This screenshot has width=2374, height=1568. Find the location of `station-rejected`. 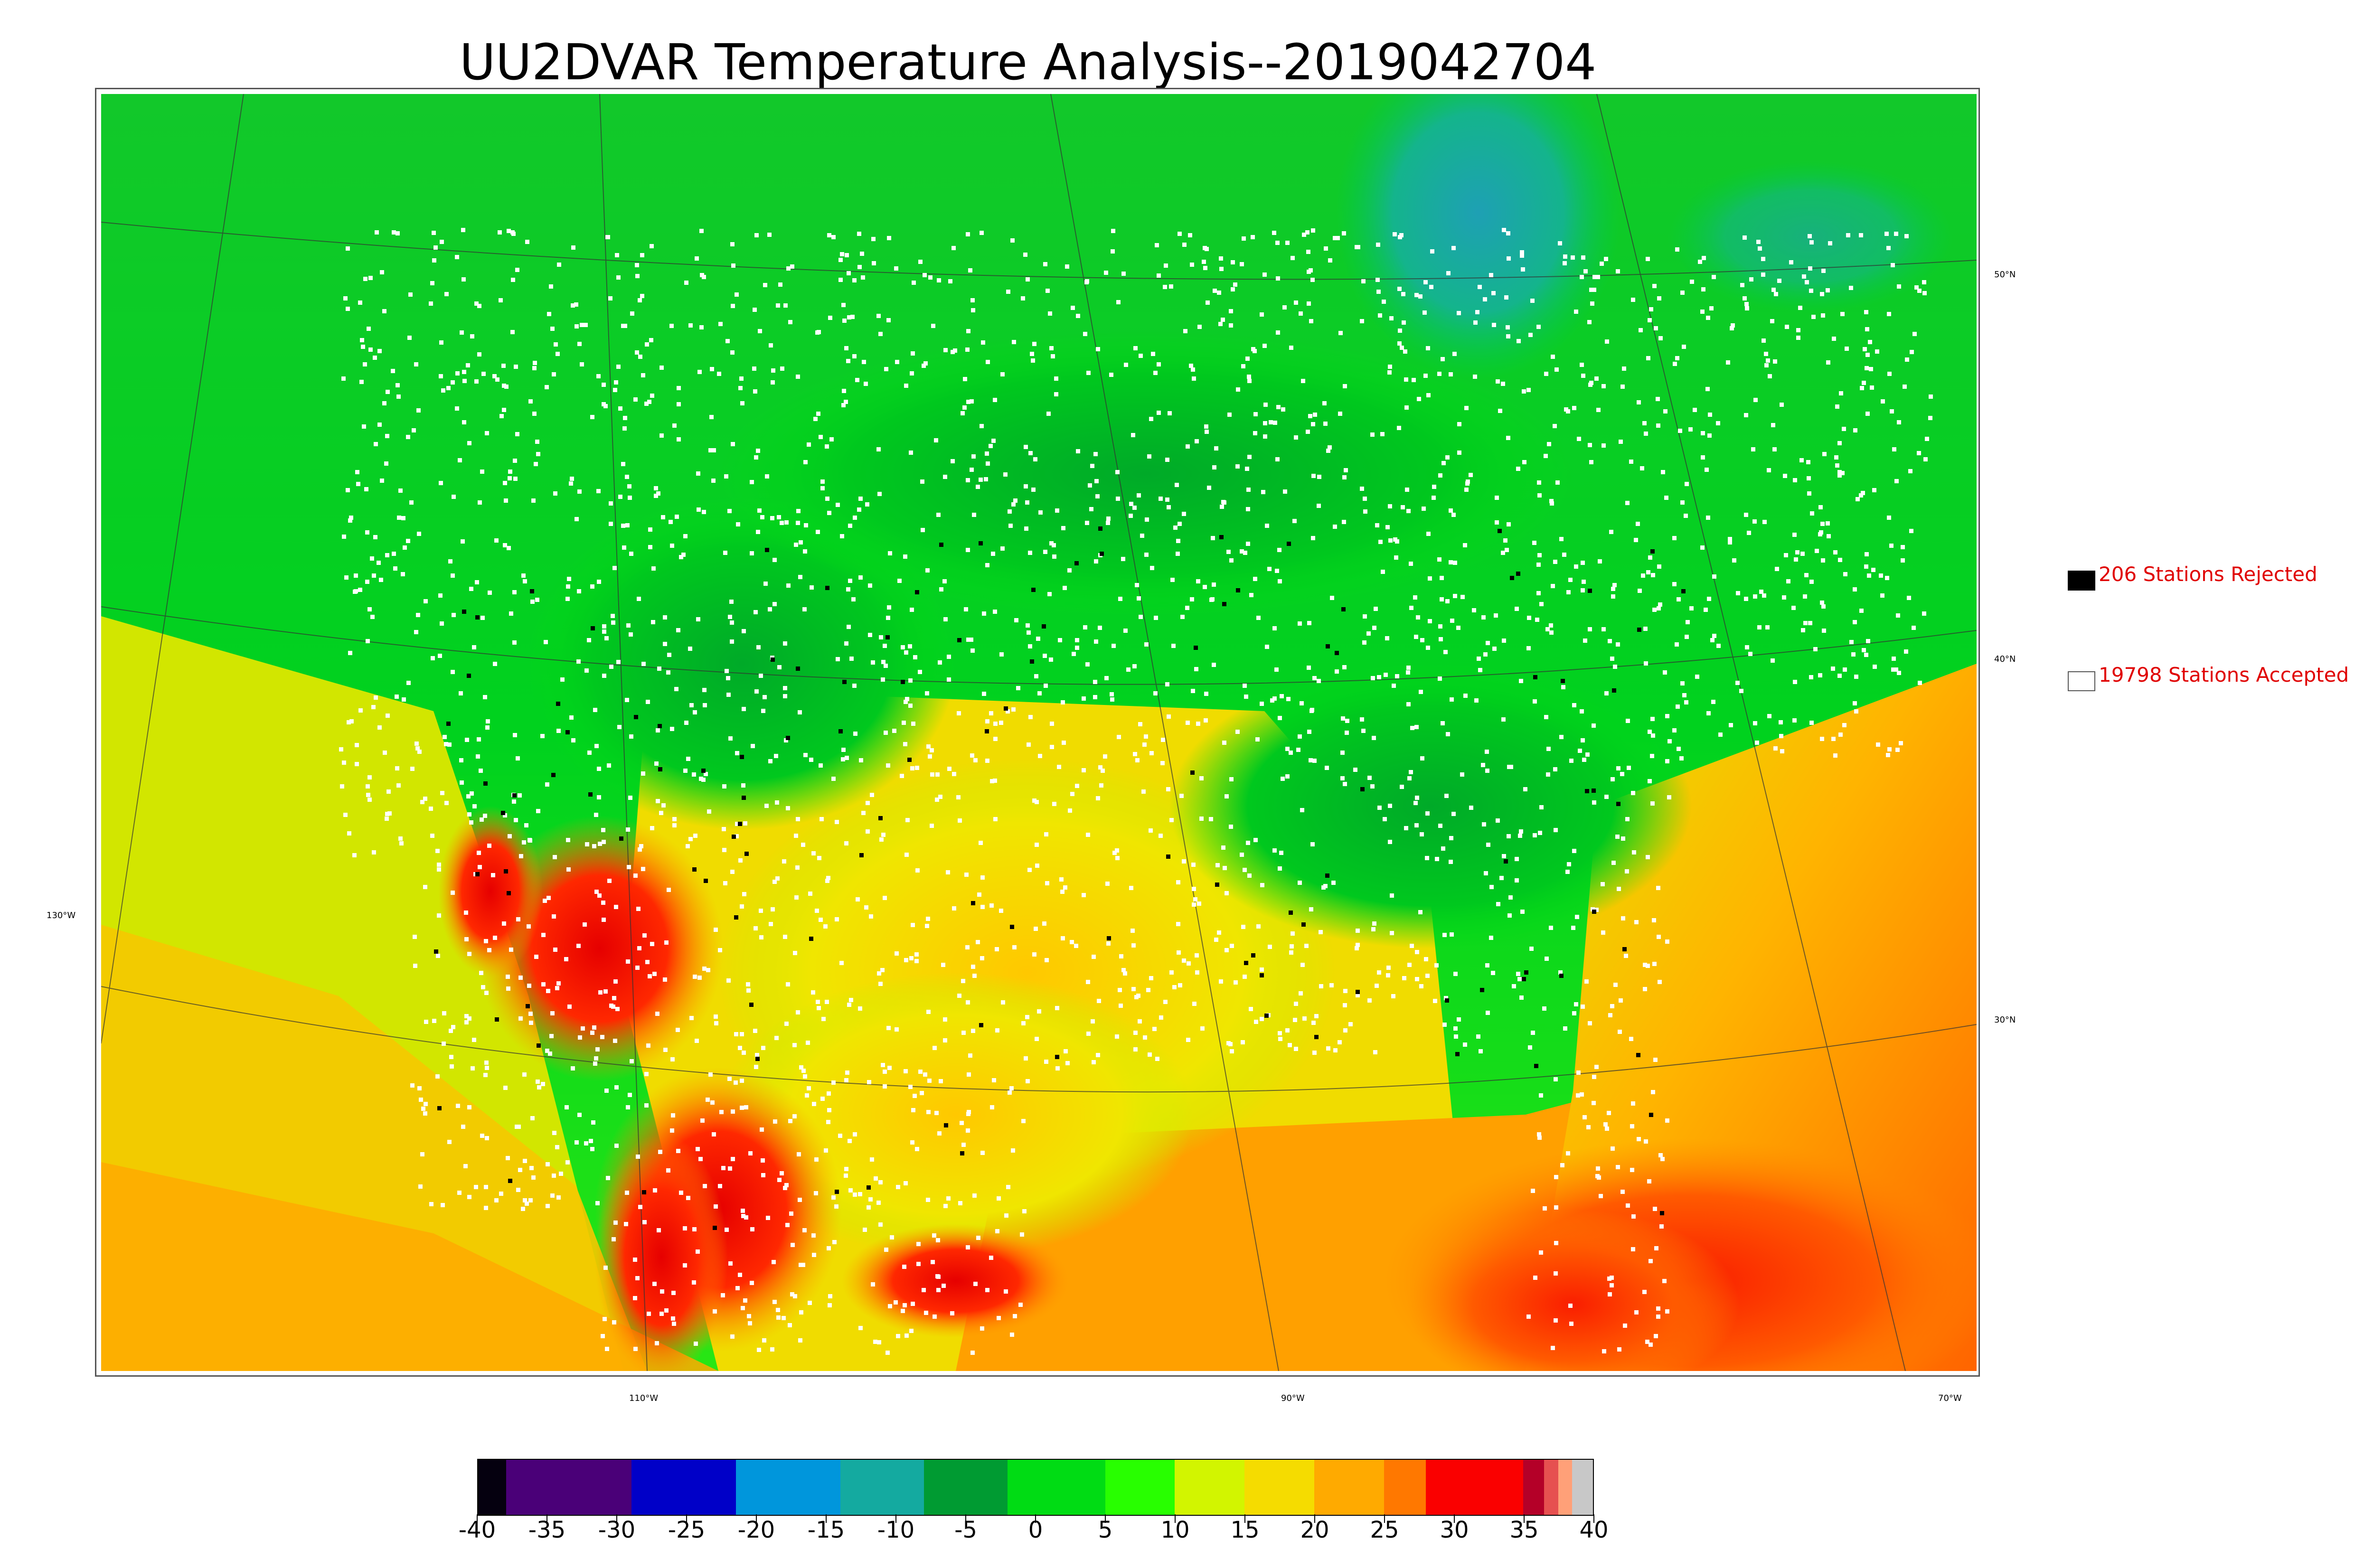

station-rejected is located at coordinates (1524, 979).